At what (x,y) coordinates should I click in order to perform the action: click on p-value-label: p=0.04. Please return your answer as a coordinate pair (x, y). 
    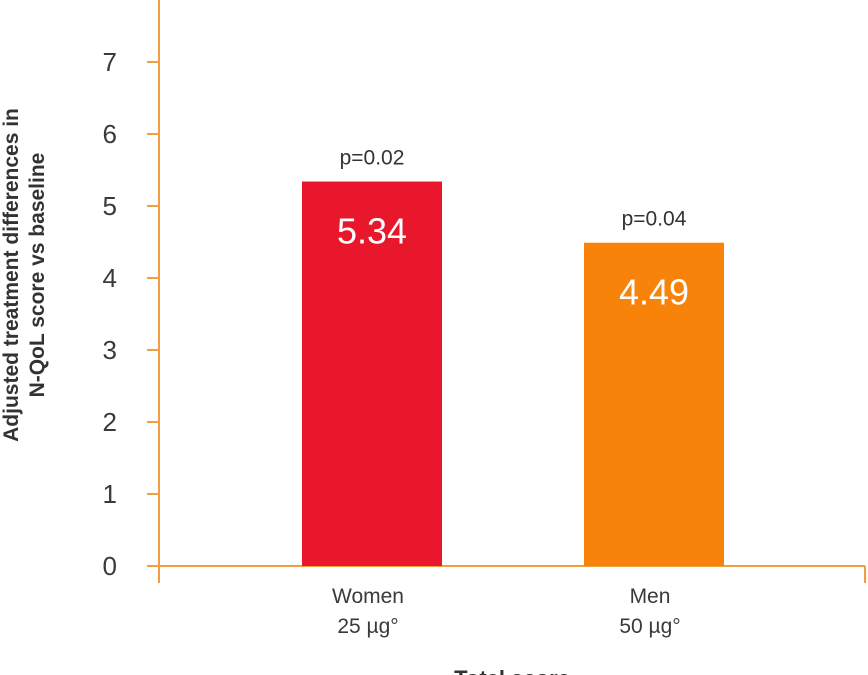
    Looking at the image, I should click on (654, 219).